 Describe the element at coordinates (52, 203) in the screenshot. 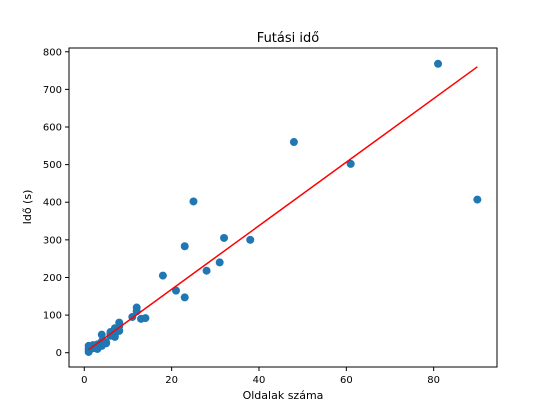

I see `y-tick-label: 400` at that location.